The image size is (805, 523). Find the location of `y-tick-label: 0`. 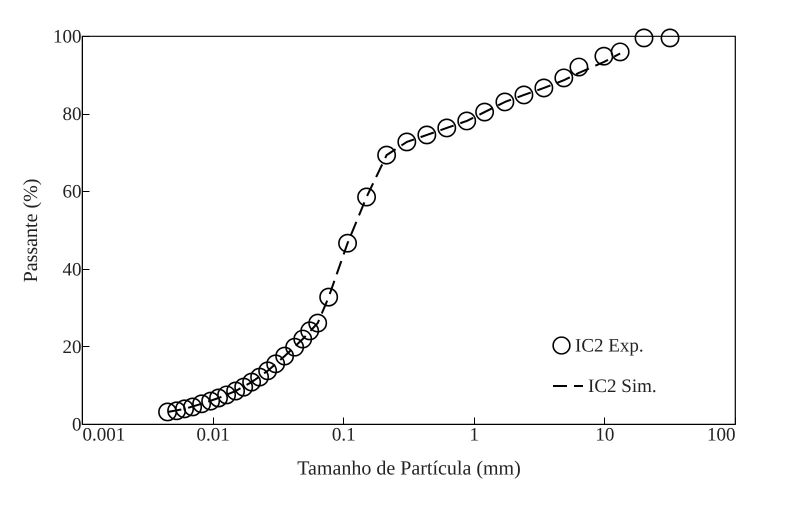

y-tick-label: 0 is located at coordinates (77, 425).